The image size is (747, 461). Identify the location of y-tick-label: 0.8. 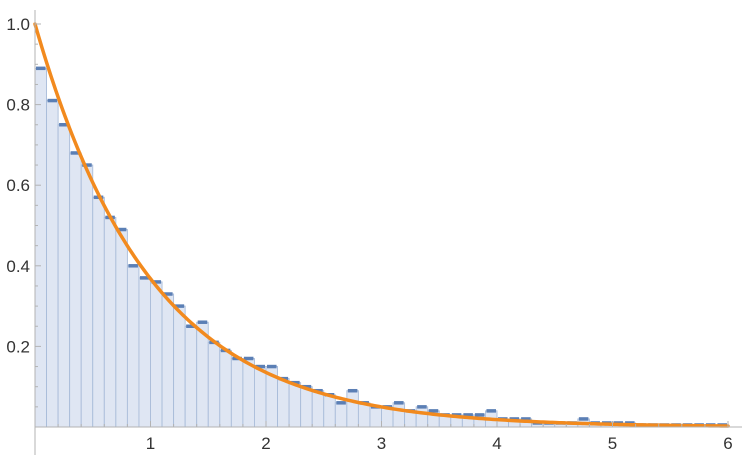
(18, 105).